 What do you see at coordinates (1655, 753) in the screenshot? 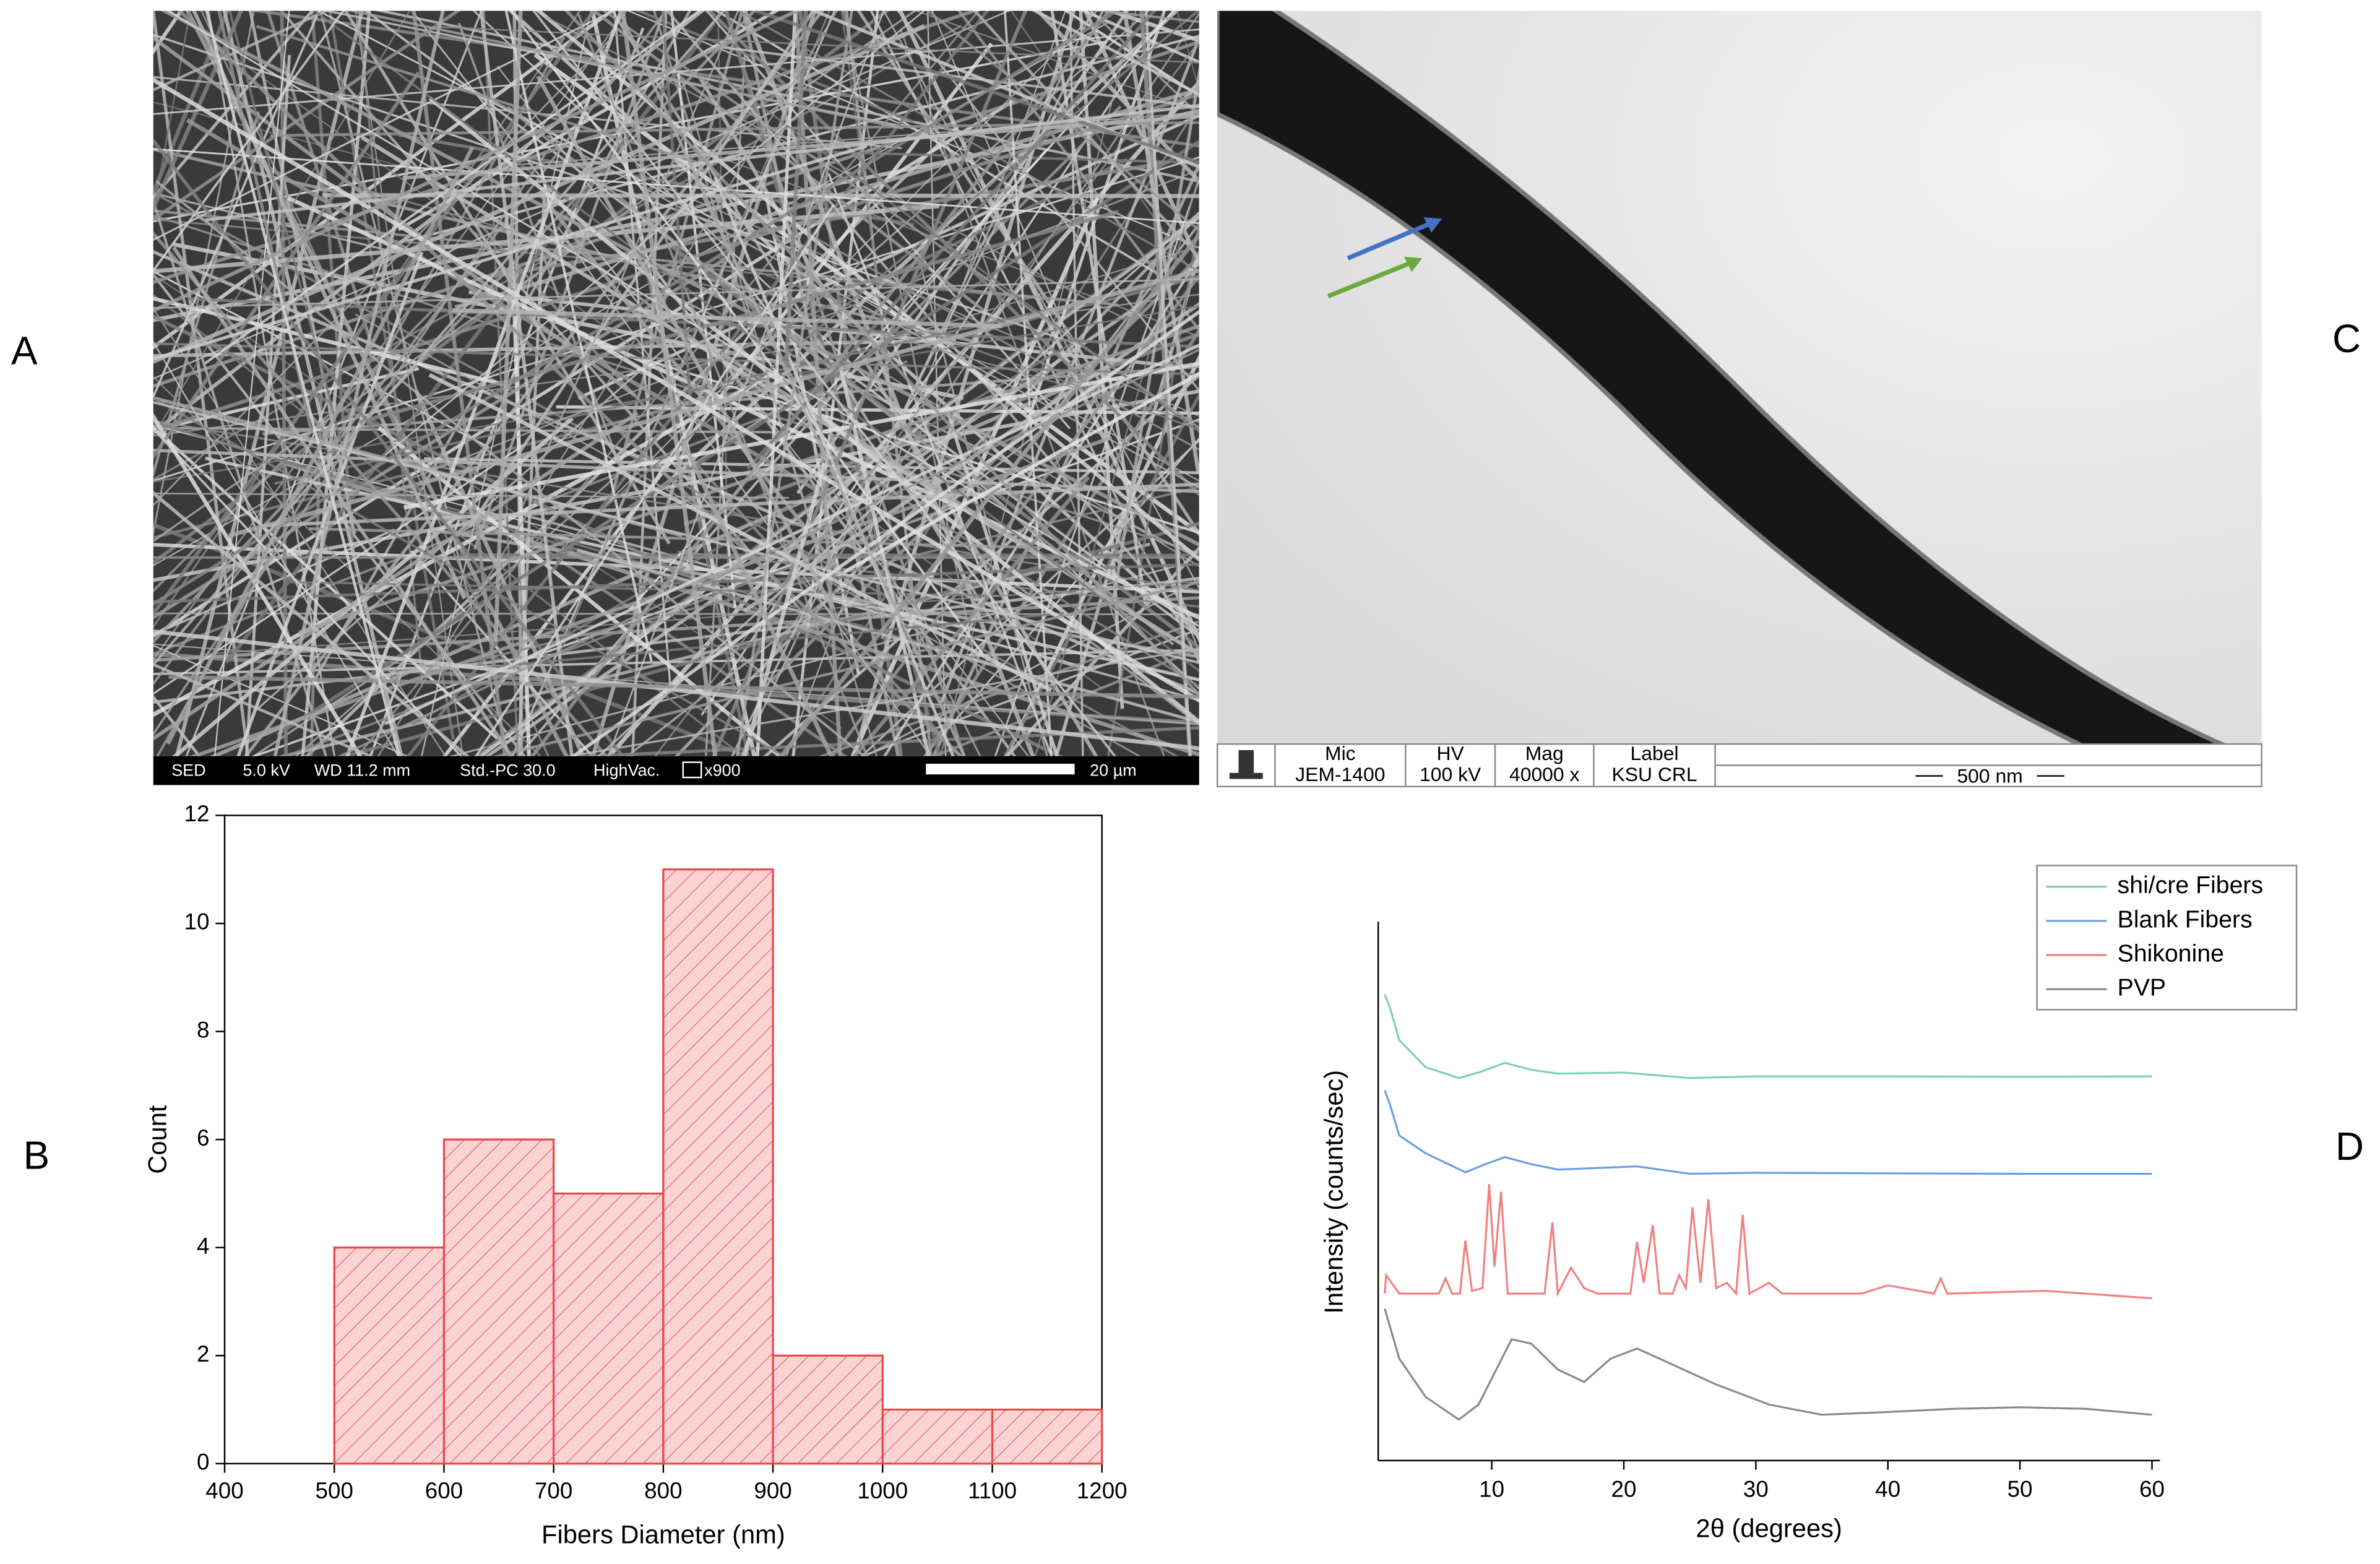
I see `tem-header: Label` at bounding box center [1655, 753].